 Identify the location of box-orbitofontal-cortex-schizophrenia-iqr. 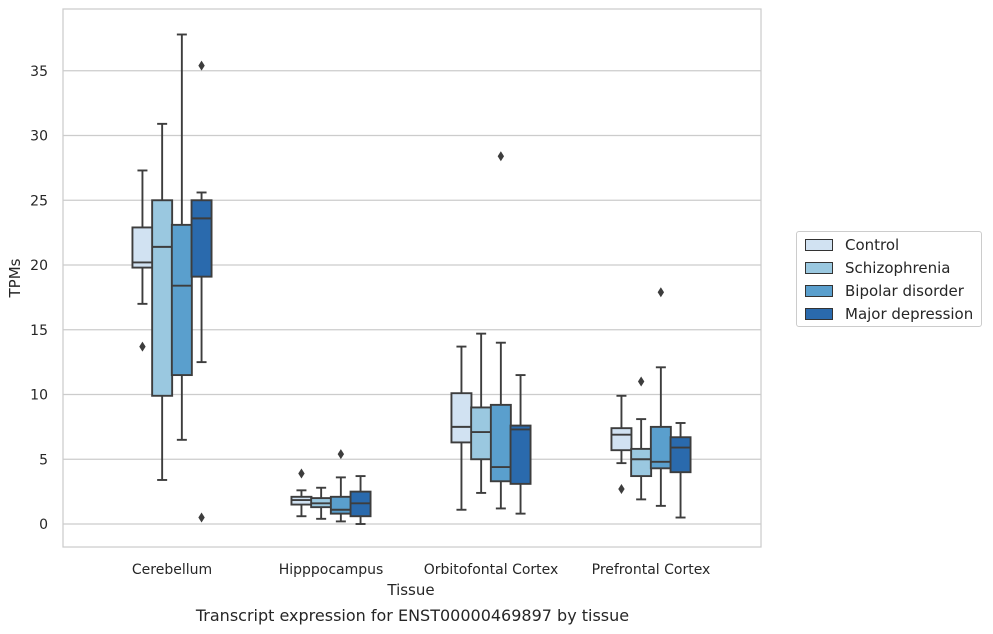
(481, 433).